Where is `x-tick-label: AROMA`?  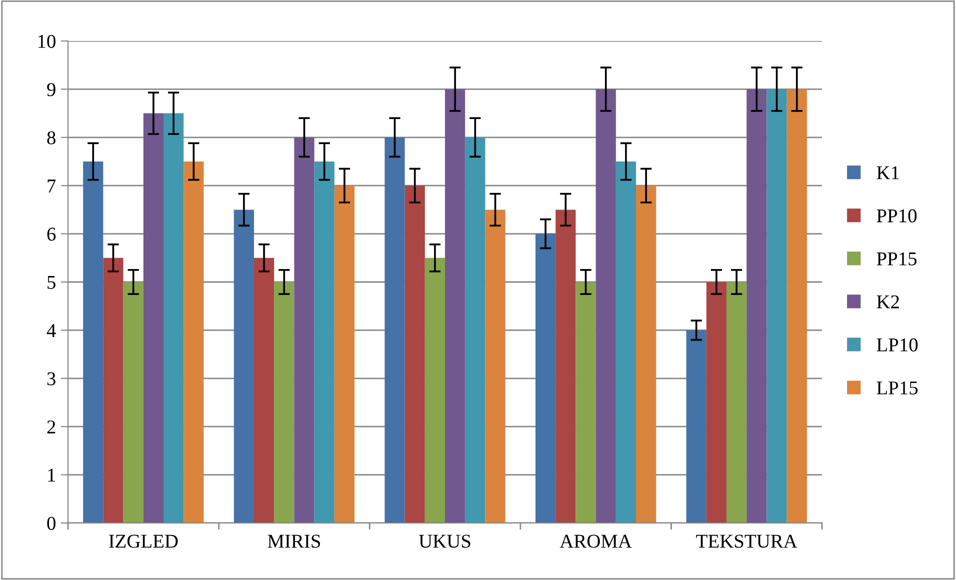
x-tick-label: AROMA is located at coordinates (596, 541).